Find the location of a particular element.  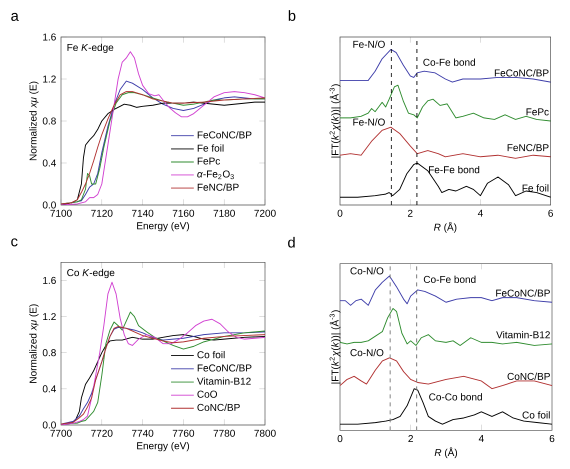

x-tick-label: 7160 is located at coordinates (183, 213).